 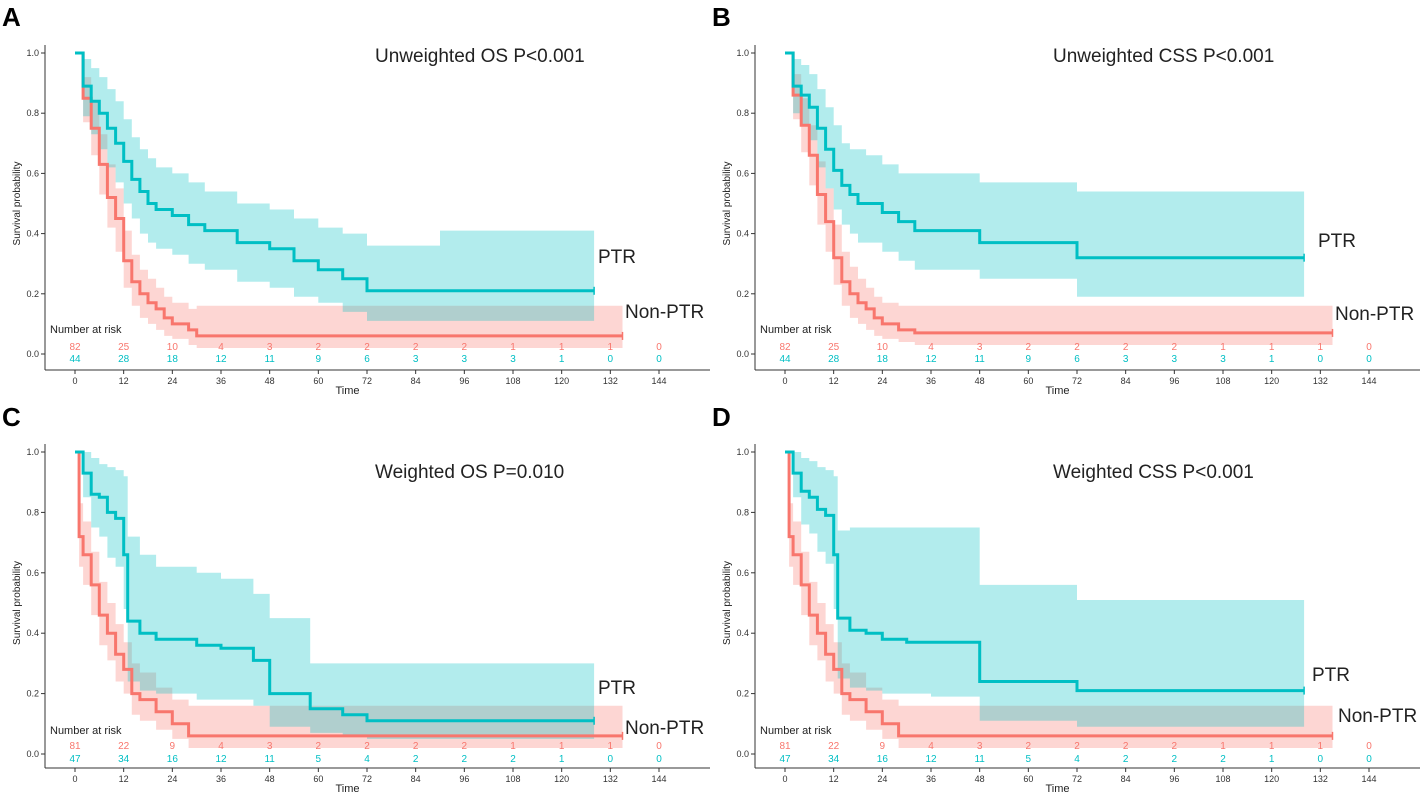 What do you see at coordinates (469, 472) in the screenshot?
I see `chart-title: Weighted OS P=0.010` at bounding box center [469, 472].